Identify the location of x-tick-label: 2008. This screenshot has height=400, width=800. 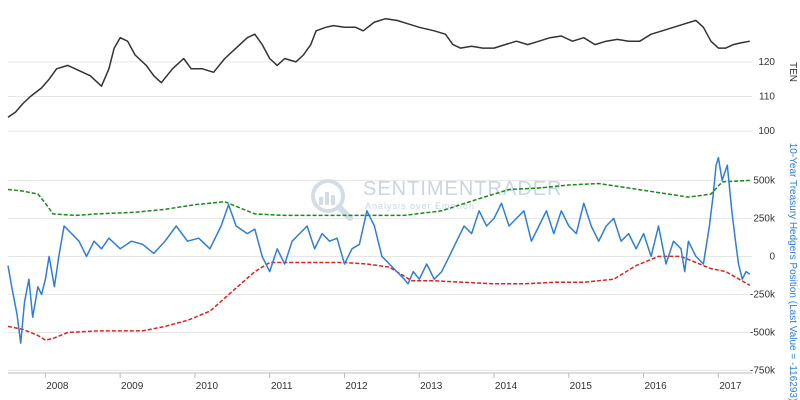
(57, 386).